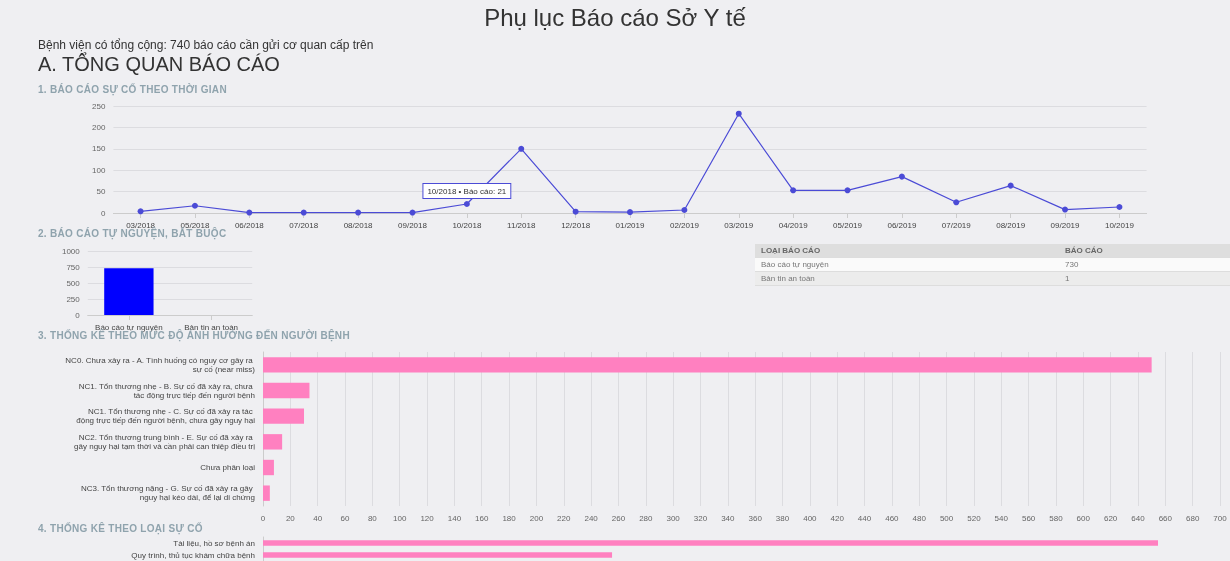  I want to click on x-tick-label: 320, so click(700, 518).